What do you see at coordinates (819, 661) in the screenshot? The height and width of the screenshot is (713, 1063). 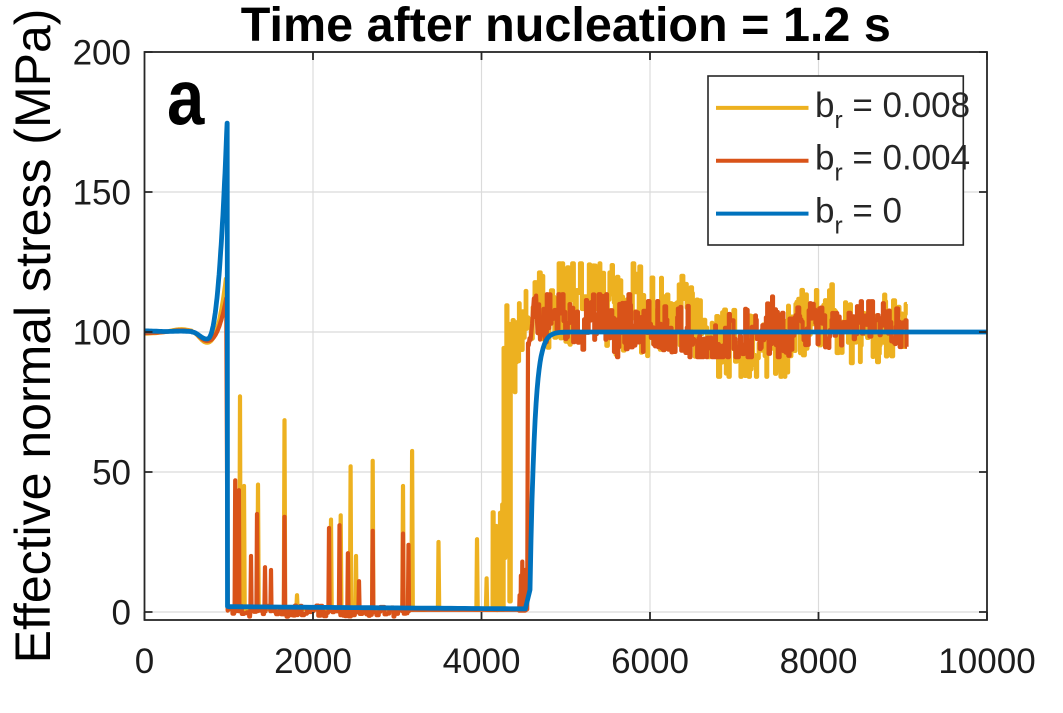 I see `svg-text: 8000` at bounding box center [819, 661].